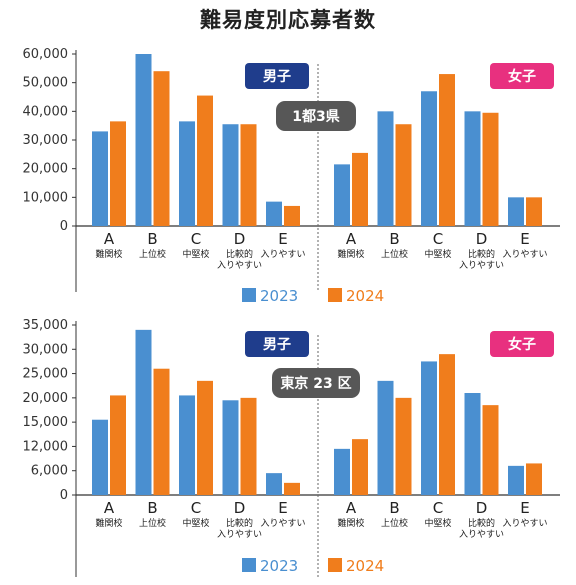 Image resolution: width=576 pixels, height=585 pixels. What do you see at coordinates (46, 422) in the screenshot?
I see `y-tick-label: 15,000` at bounding box center [46, 422].